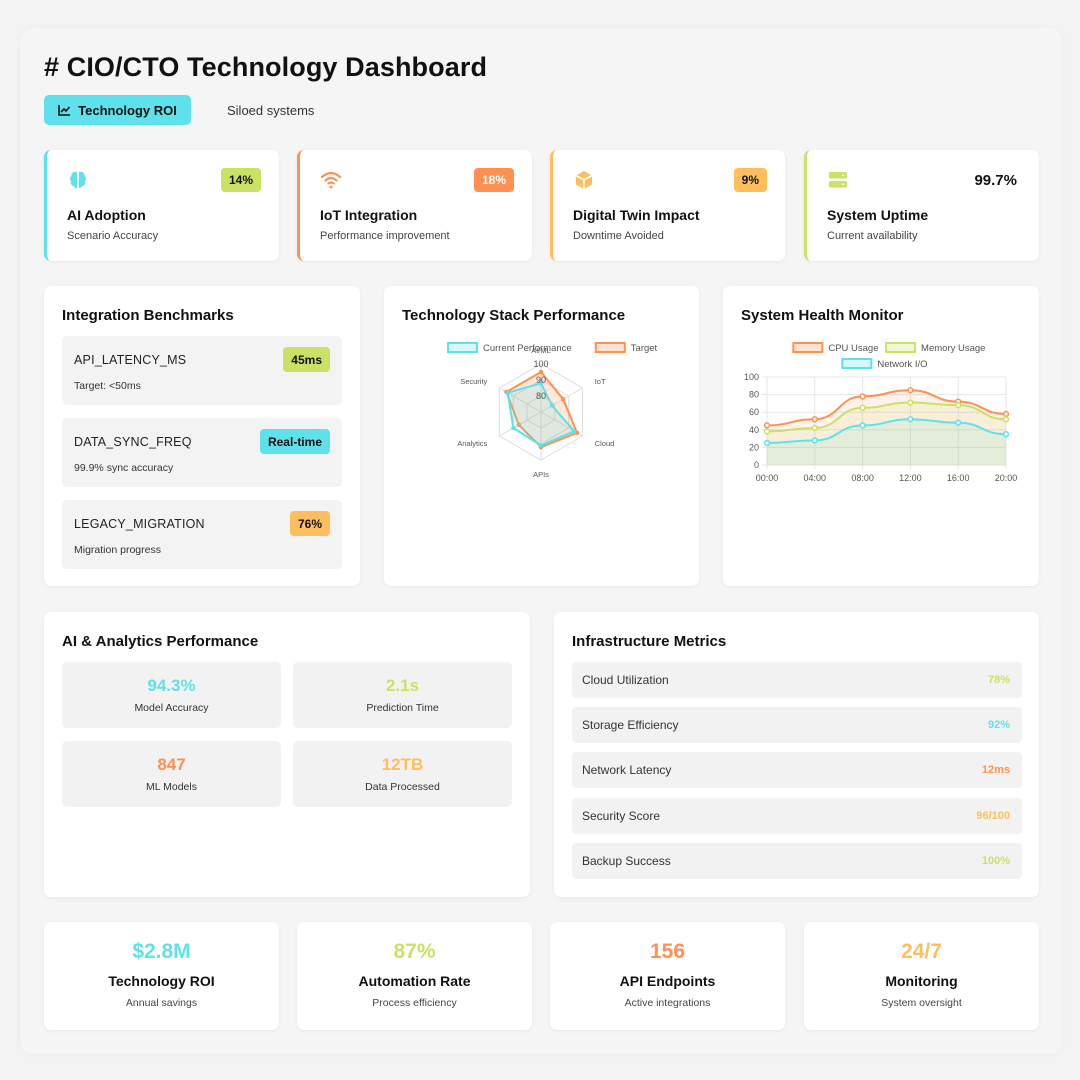 The image size is (1080, 1080). What do you see at coordinates (541, 474) in the screenshot?
I see `radar-axis-label: APIs` at bounding box center [541, 474].